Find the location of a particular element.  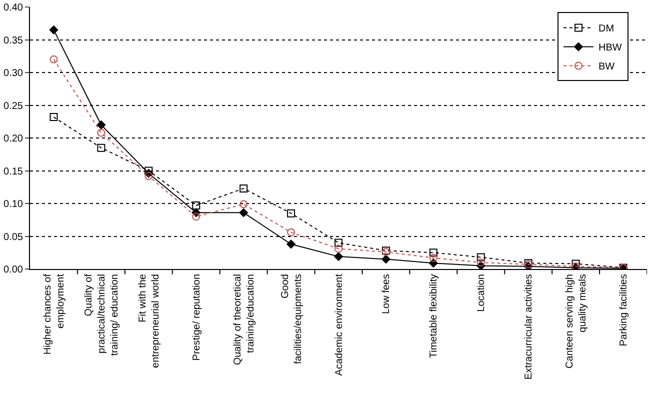

x-tick-label: Prestige/ reputation is located at coordinates (196, 317).